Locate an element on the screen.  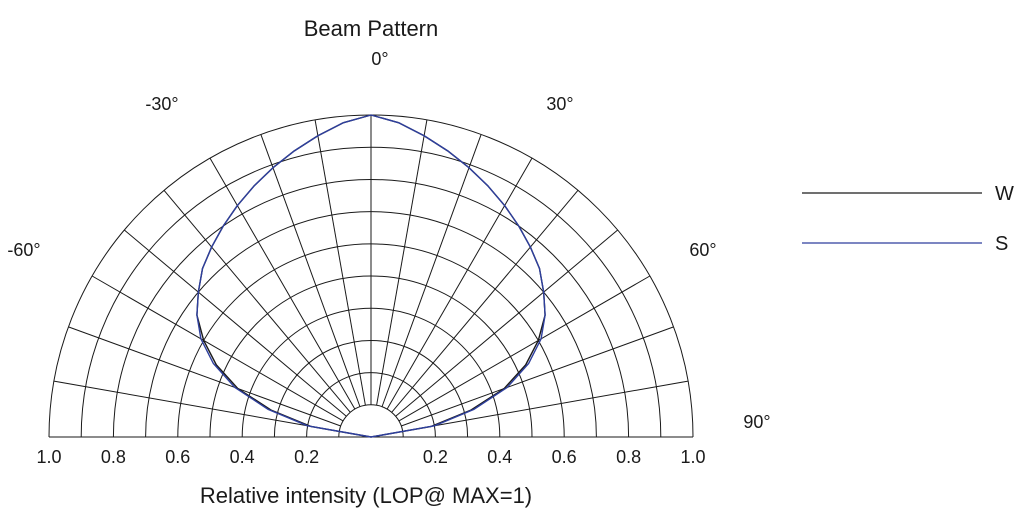
angle-tick-label: 90° is located at coordinates (756, 422).